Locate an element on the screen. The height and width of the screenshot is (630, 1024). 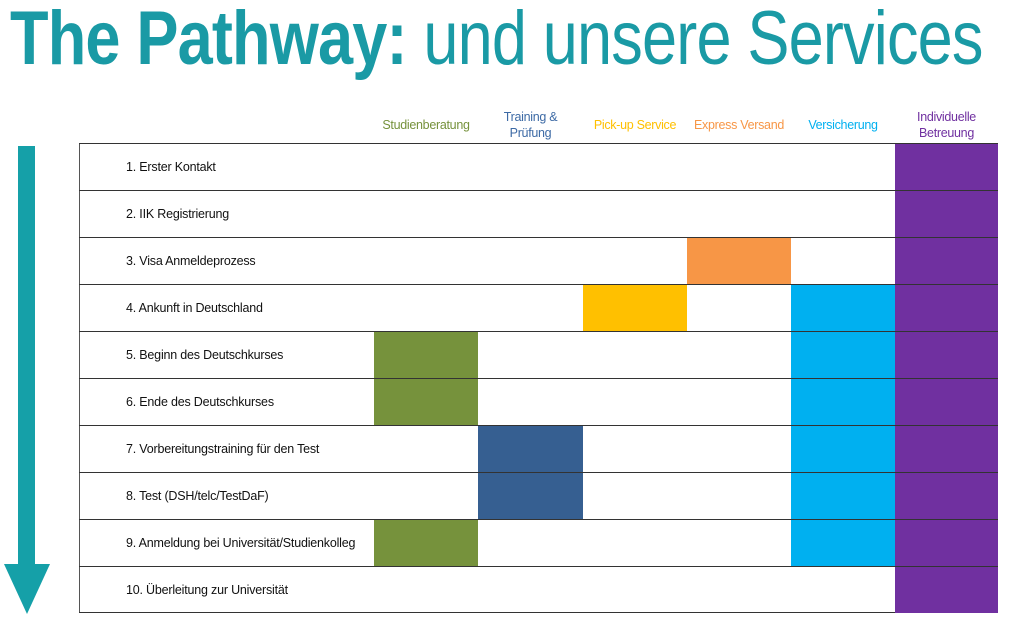
table-row: 1. Erster Kontakt is located at coordinates (538, 166).